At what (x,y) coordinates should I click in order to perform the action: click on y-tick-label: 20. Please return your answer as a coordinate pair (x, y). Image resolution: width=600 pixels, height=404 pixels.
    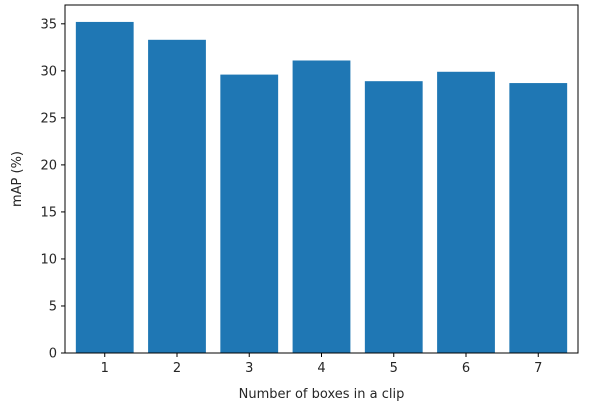
    Looking at the image, I should click on (48, 165).